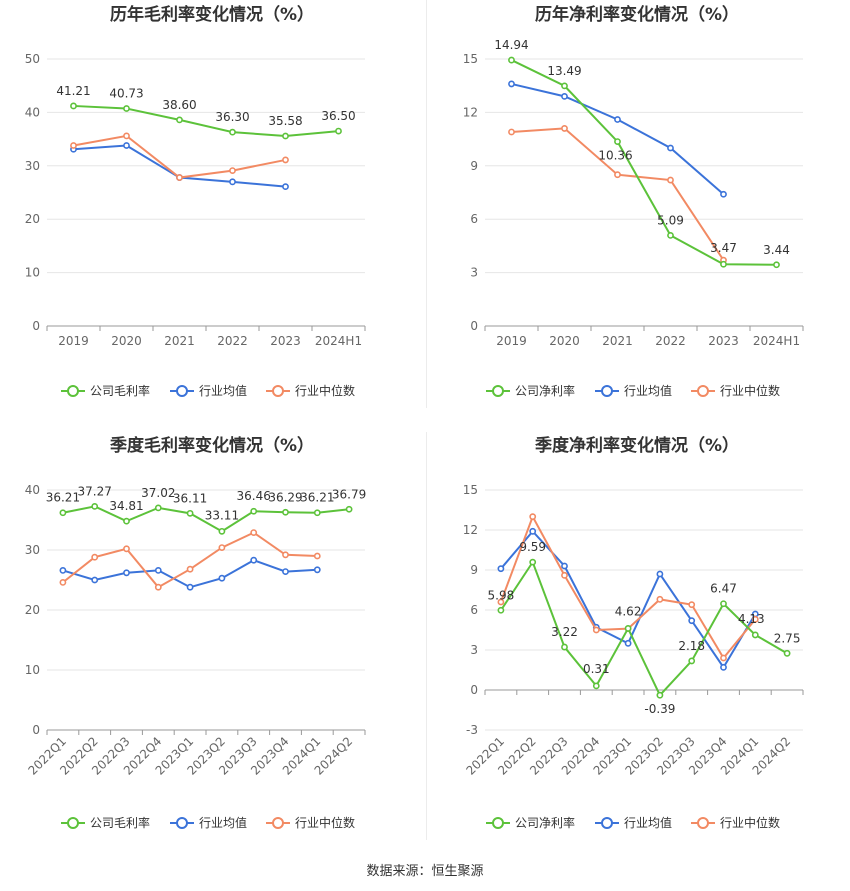  I want to click on y-tick-label: 30, so click(32, 550).